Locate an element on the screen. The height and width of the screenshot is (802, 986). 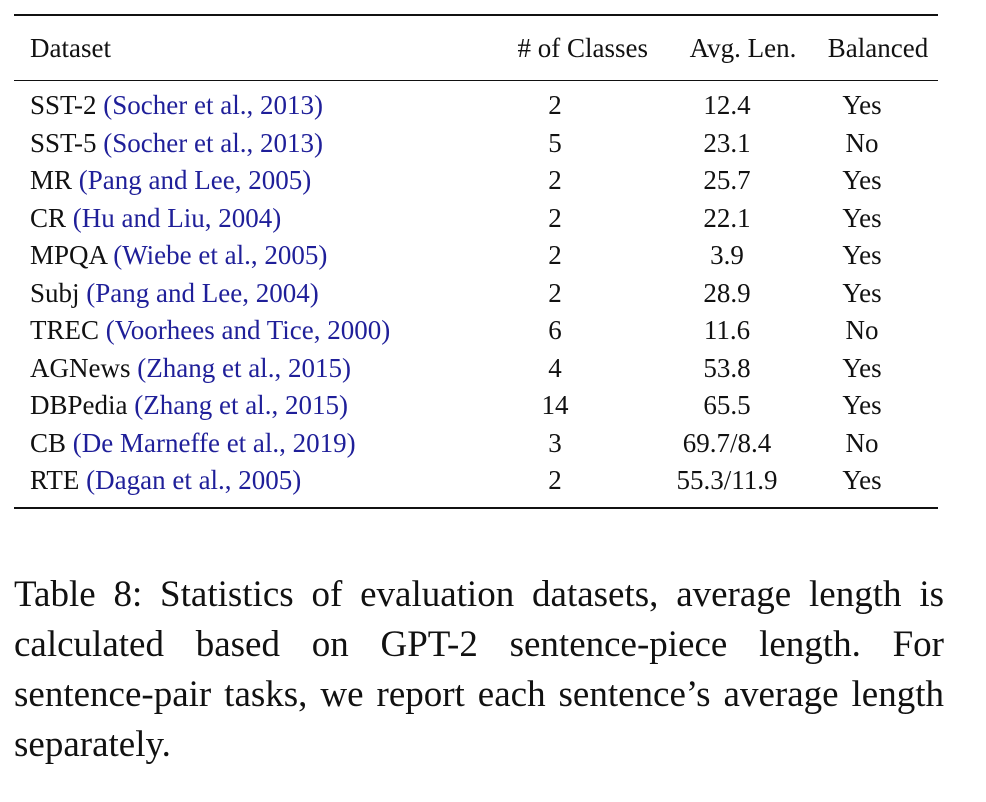
dataset-cell: DBPedia (Zhang et al., 2015) is located at coordinates (228, 405).